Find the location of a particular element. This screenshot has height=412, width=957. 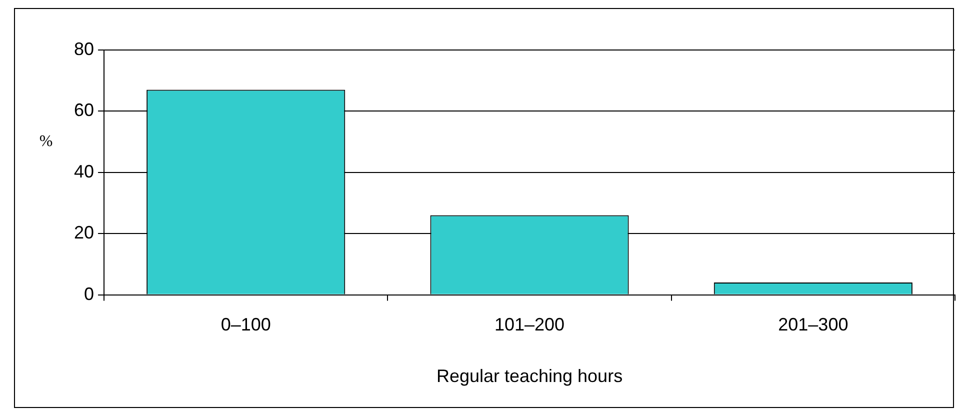

x-tick-label: 101–200 is located at coordinates (529, 324).